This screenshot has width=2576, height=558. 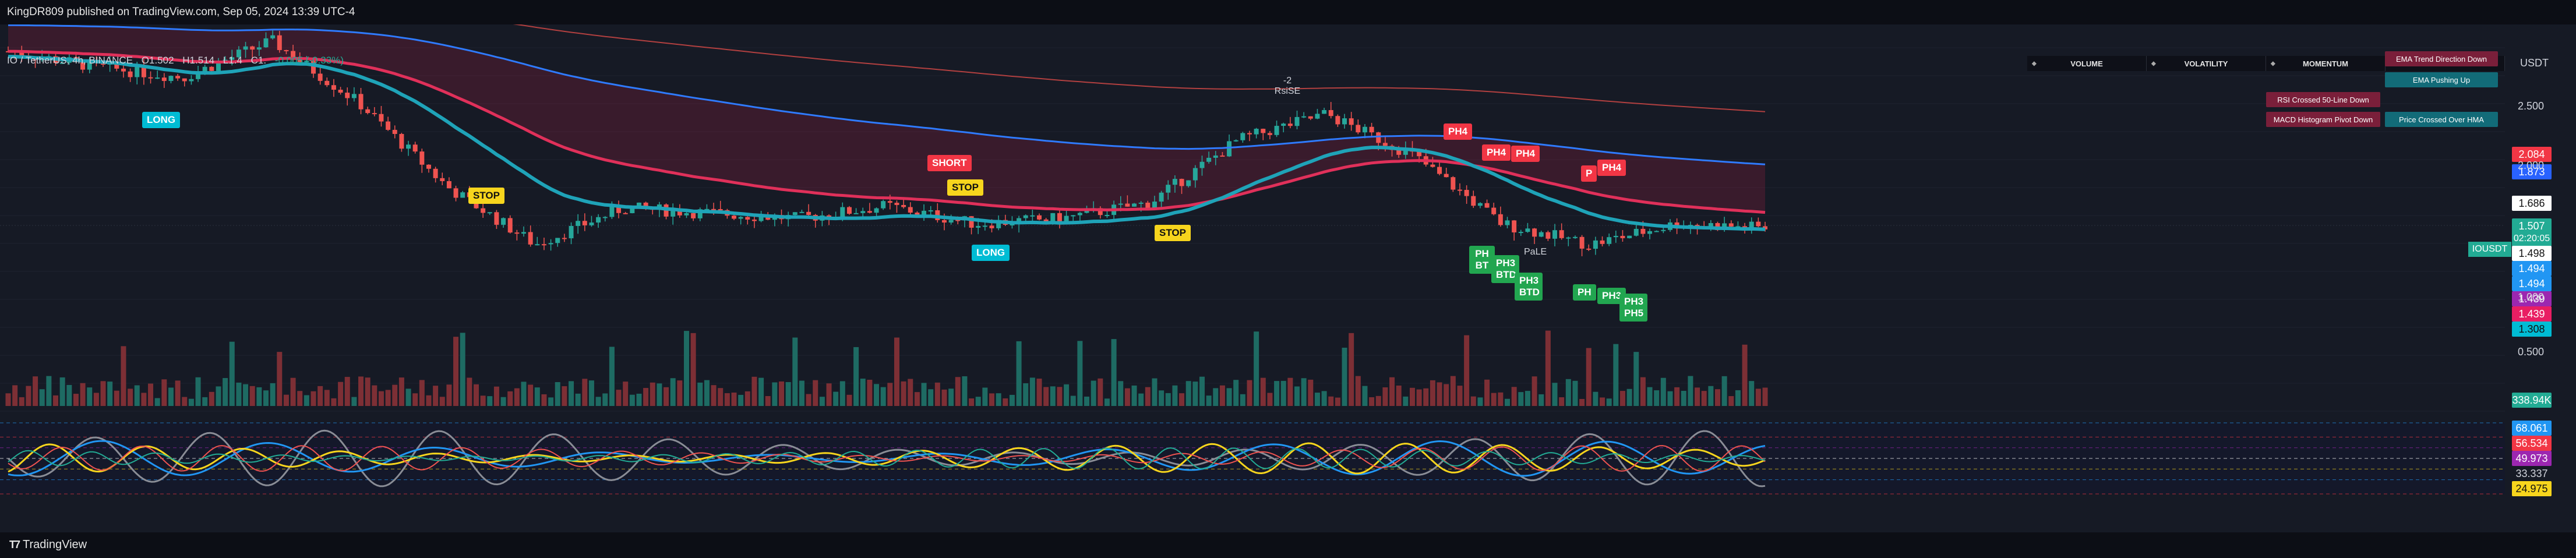 I want to click on price-tick-2000: 2.000, so click(x=2531, y=165).